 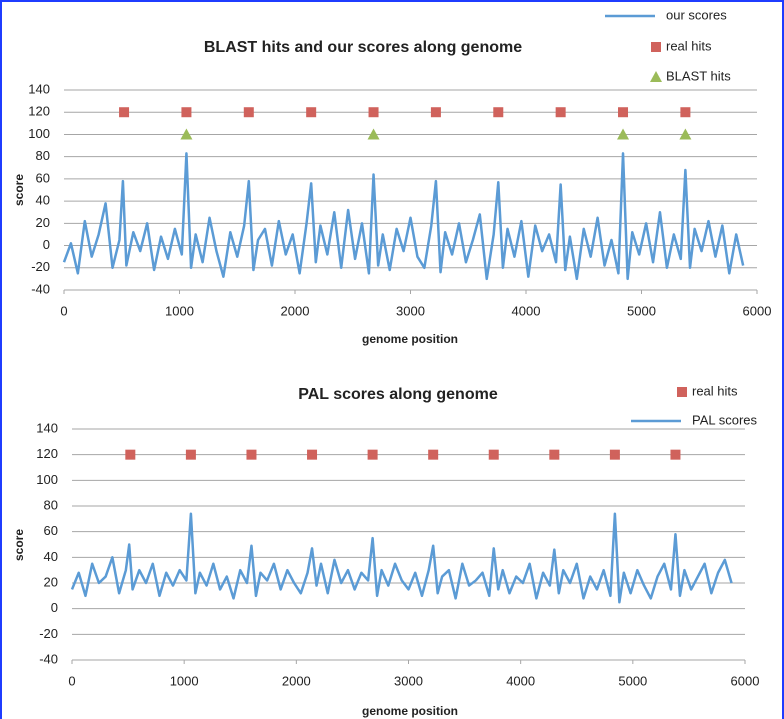 I want to click on legend-label: our scores, so click(x=696, y=14).